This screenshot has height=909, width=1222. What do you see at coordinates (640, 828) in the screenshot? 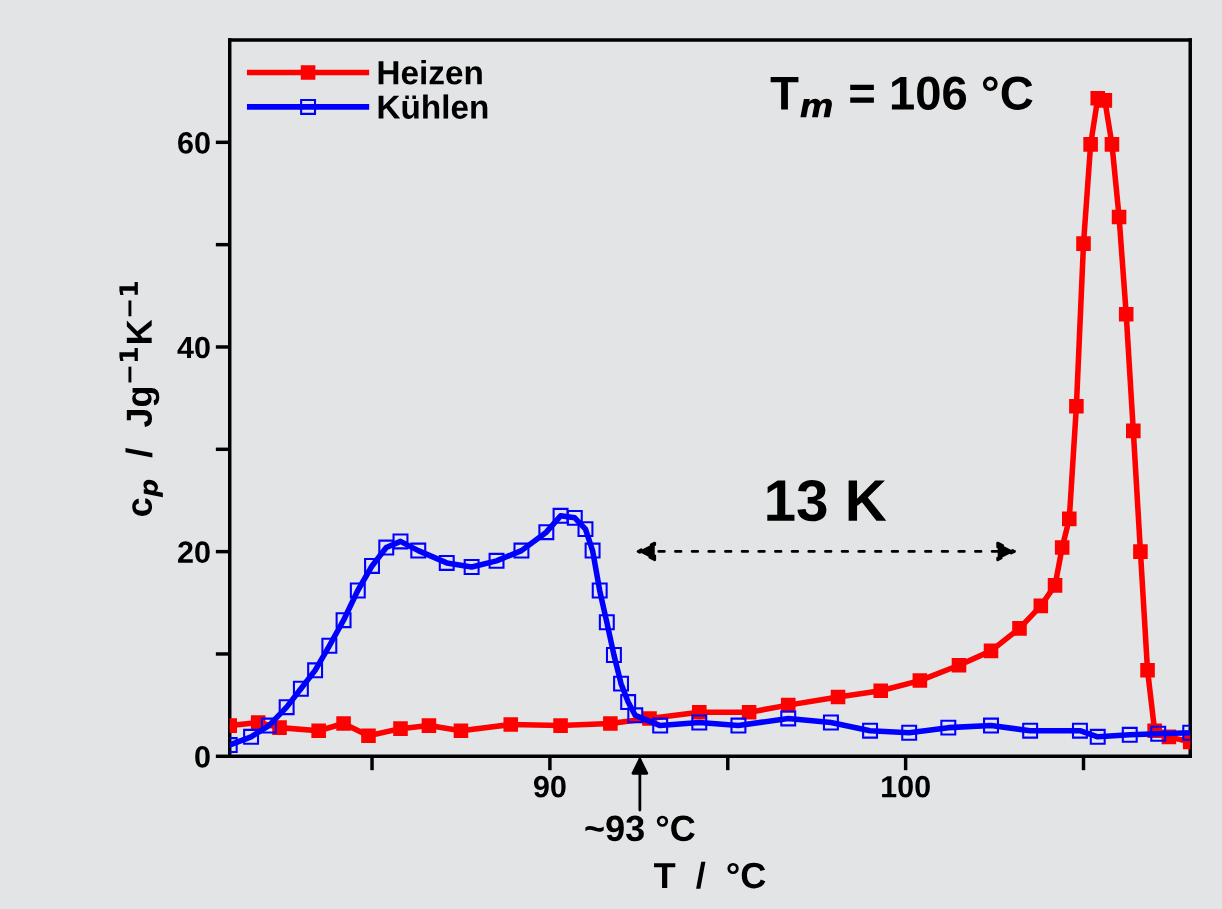
I see `text: ~93 °C` at bounding box center [640, 828].